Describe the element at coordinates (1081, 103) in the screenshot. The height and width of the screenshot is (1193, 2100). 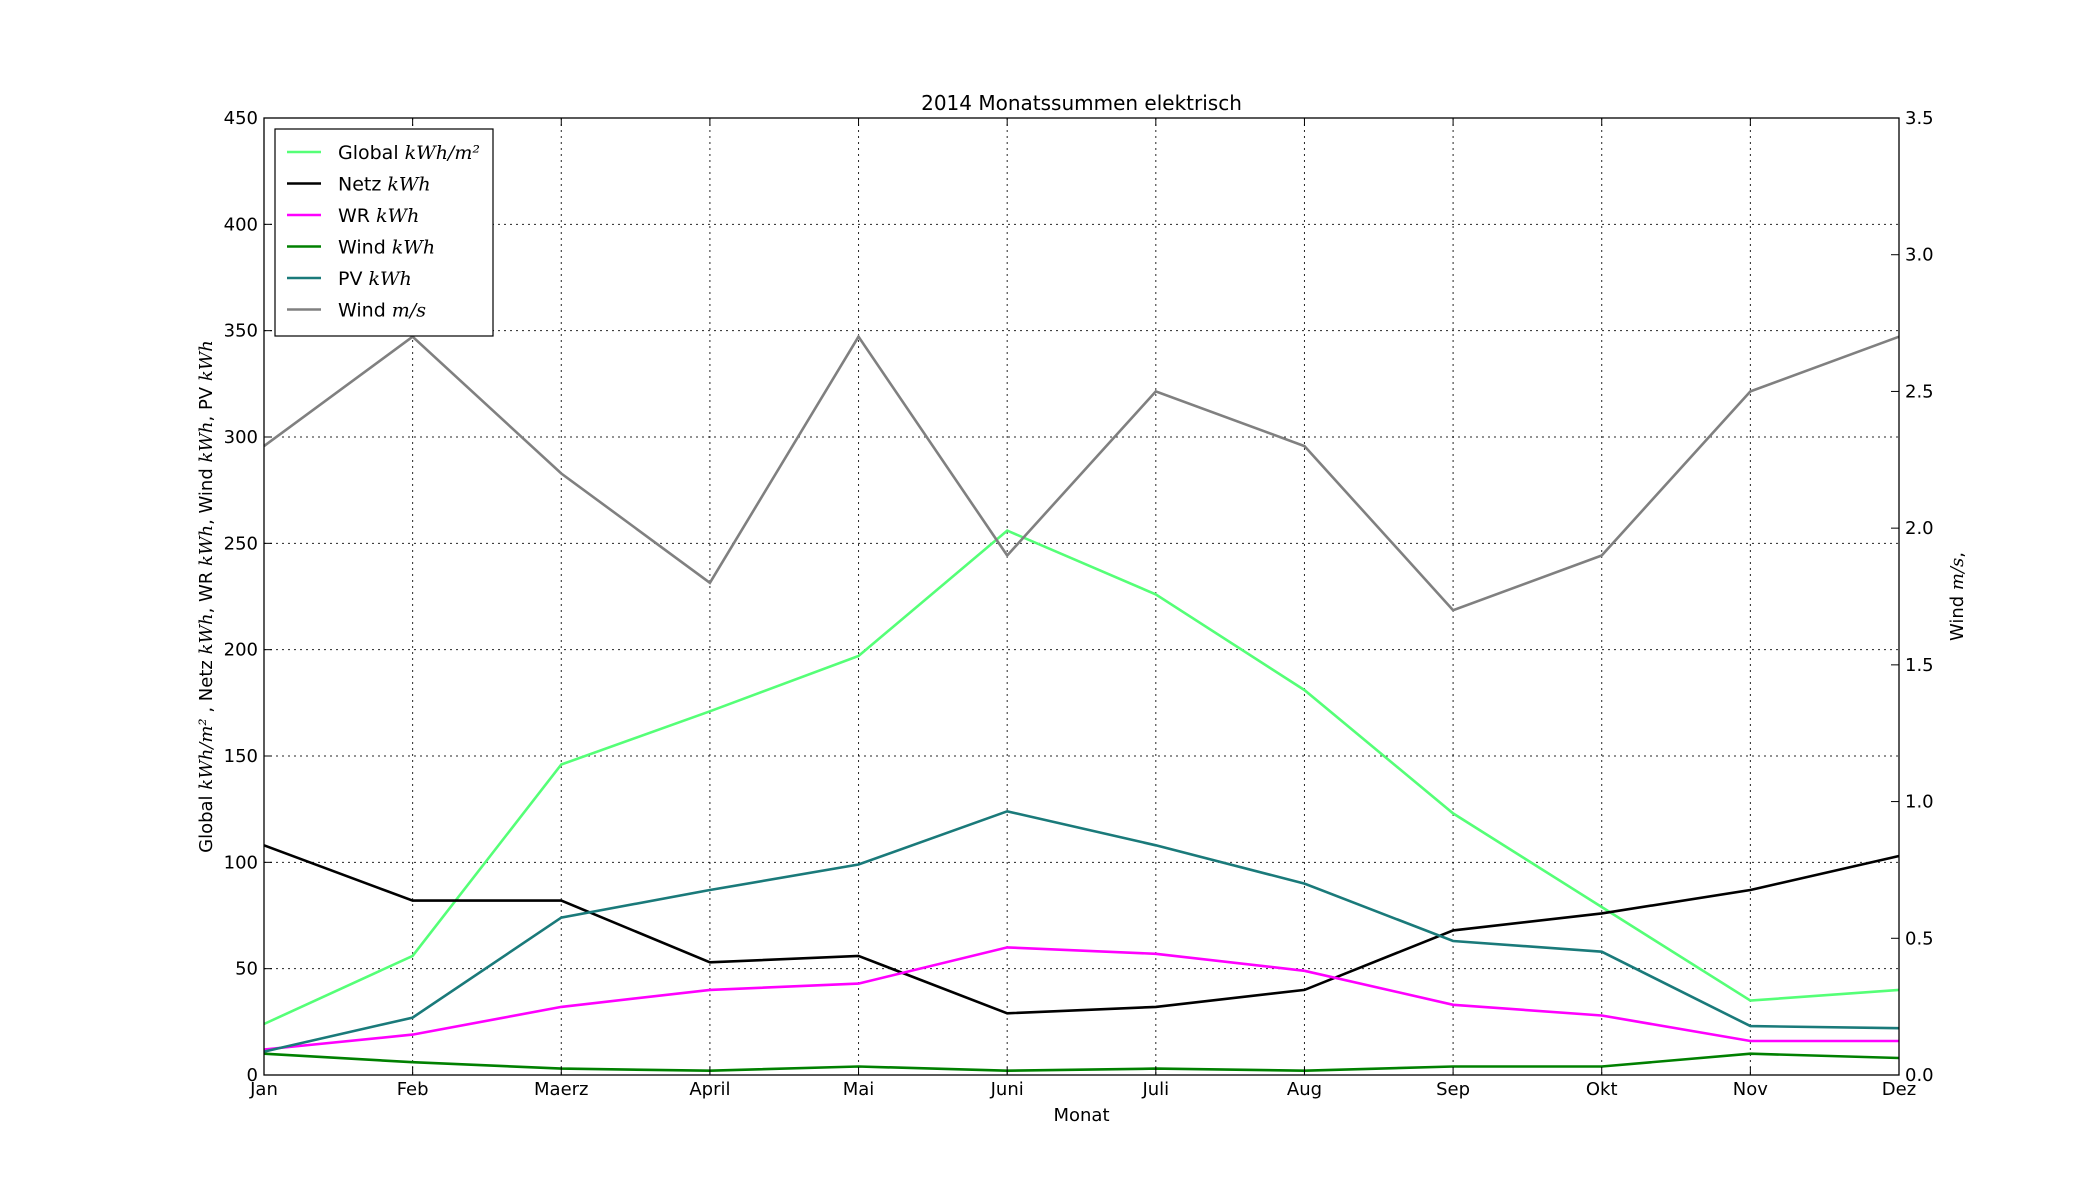
I see `chart-title: 2014 Monatssummen elektrisch` at that location.